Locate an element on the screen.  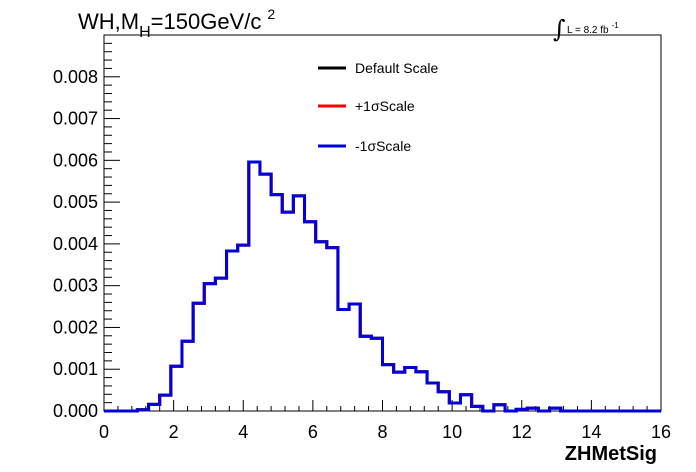
x-tick-label: 14 is located at coordinates (591, 432).